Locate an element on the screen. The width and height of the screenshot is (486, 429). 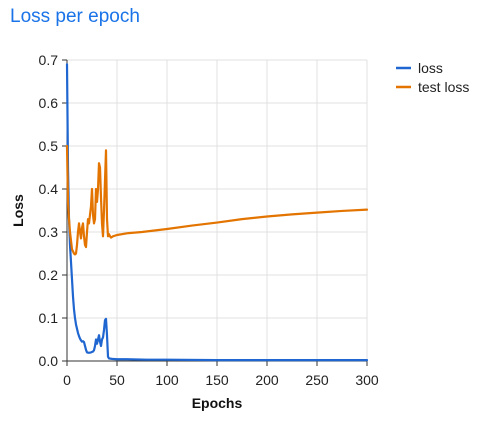
y-tick-label: 0.3 is located at coordinates (49, 232).